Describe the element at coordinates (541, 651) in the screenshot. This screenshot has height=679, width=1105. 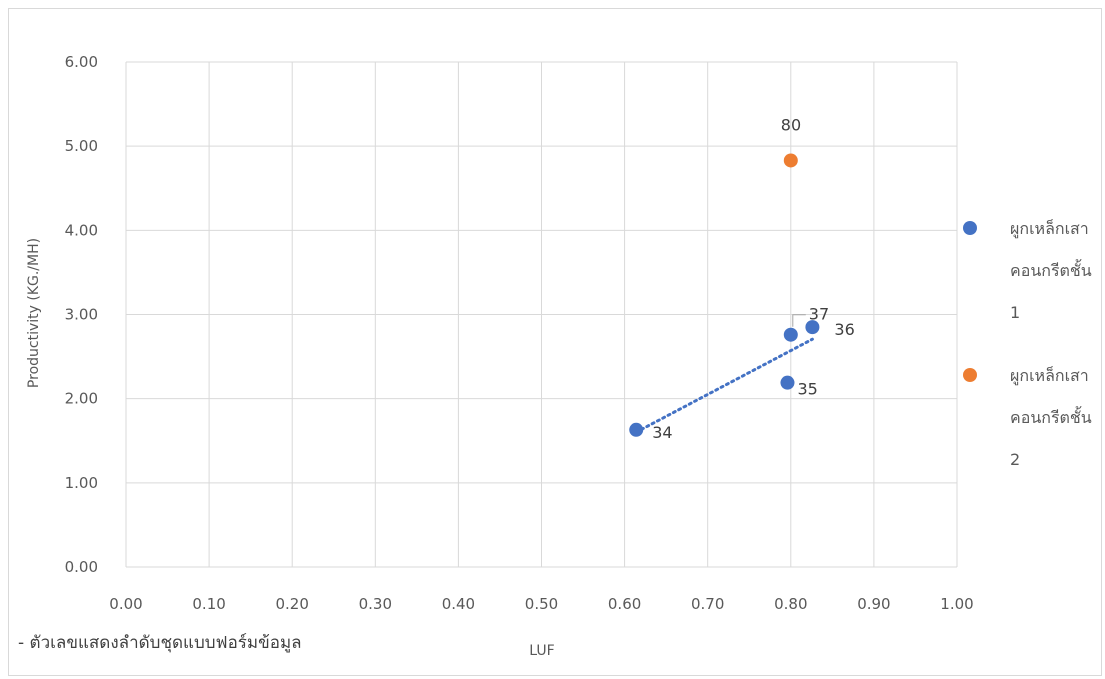
I see `x-axis-title: LUF` at that location.